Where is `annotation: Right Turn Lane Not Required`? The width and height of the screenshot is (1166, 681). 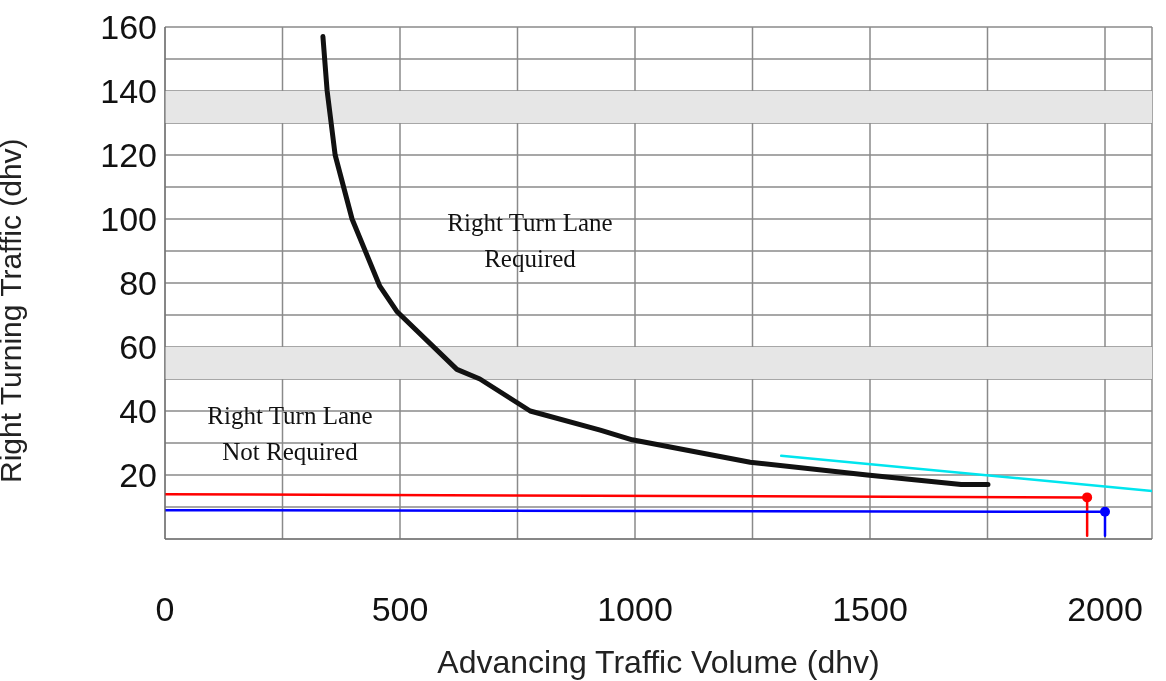
annotation: Right Turn Lane Not Required is located at coordinates (290, 434).